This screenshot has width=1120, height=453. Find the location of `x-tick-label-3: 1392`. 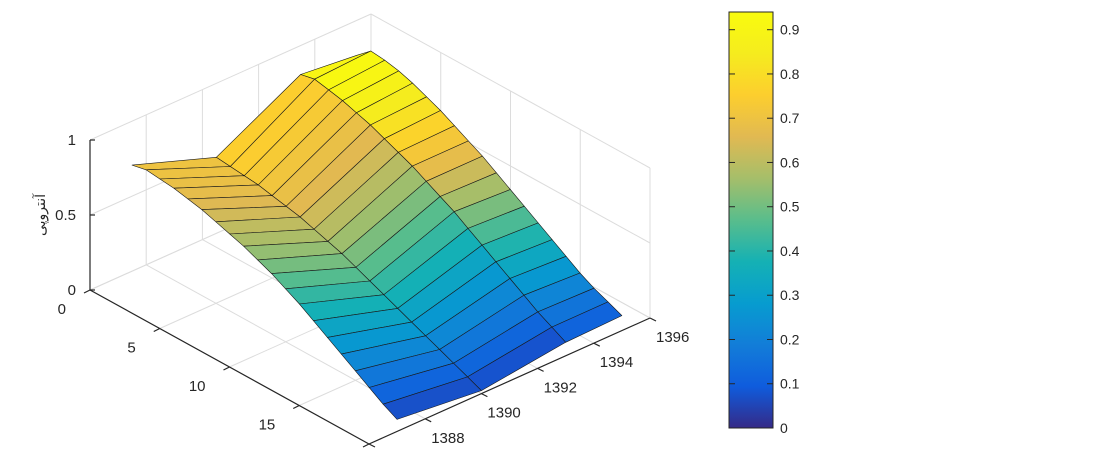

x-tick-label-3: 1392 is located at coordinates (560, 387).